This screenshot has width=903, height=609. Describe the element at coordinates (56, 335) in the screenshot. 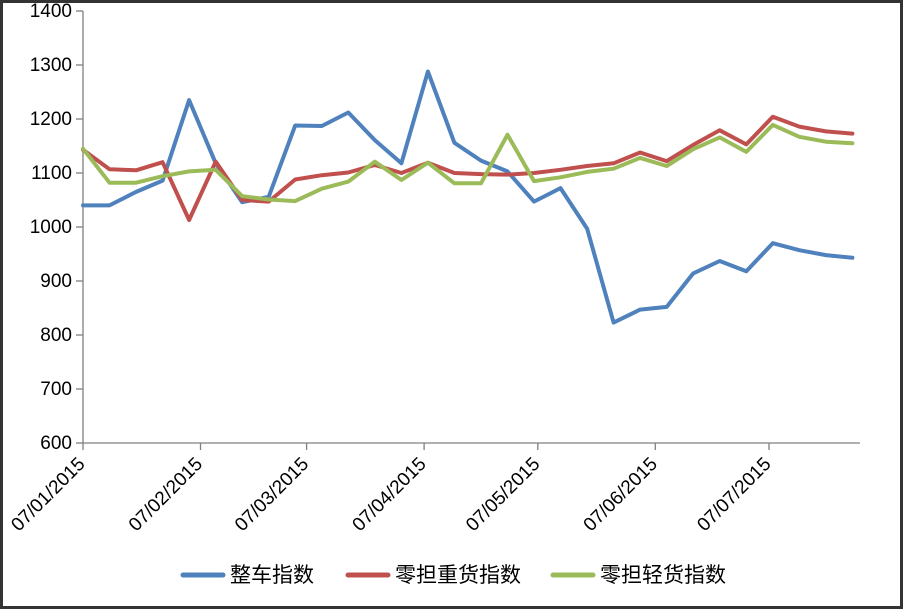

I see `y-axis-tick-label: 800` at that location.